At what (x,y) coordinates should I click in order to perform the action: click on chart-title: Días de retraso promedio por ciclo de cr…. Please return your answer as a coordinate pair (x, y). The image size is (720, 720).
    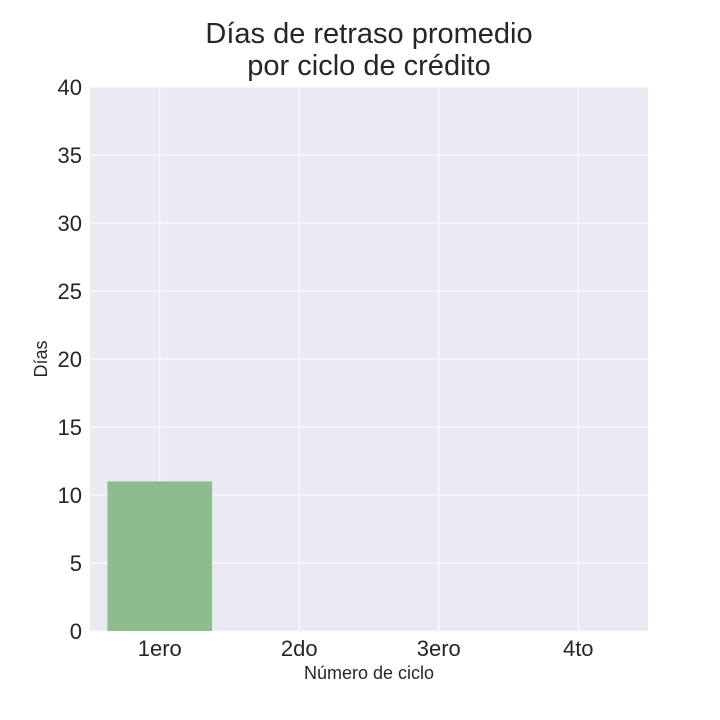
    Looking at the image, I should click on (360, 50).